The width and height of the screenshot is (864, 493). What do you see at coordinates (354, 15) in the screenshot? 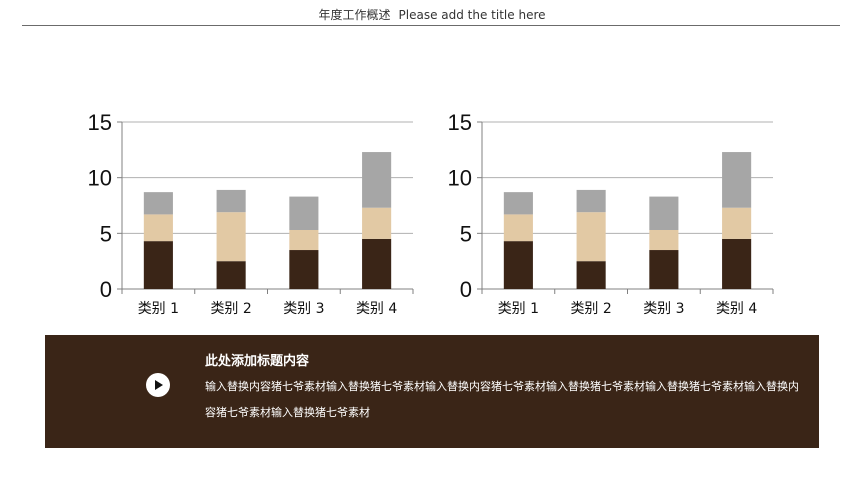
I see `page-title-cn: 年度工作概述` at bounding box center [354, 15].